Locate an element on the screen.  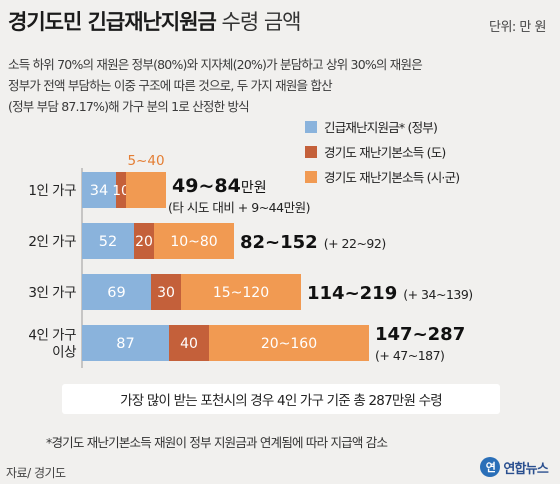
legend-label-0: 긴급재난지원금* (정부) is located at coordinates (381, 127).